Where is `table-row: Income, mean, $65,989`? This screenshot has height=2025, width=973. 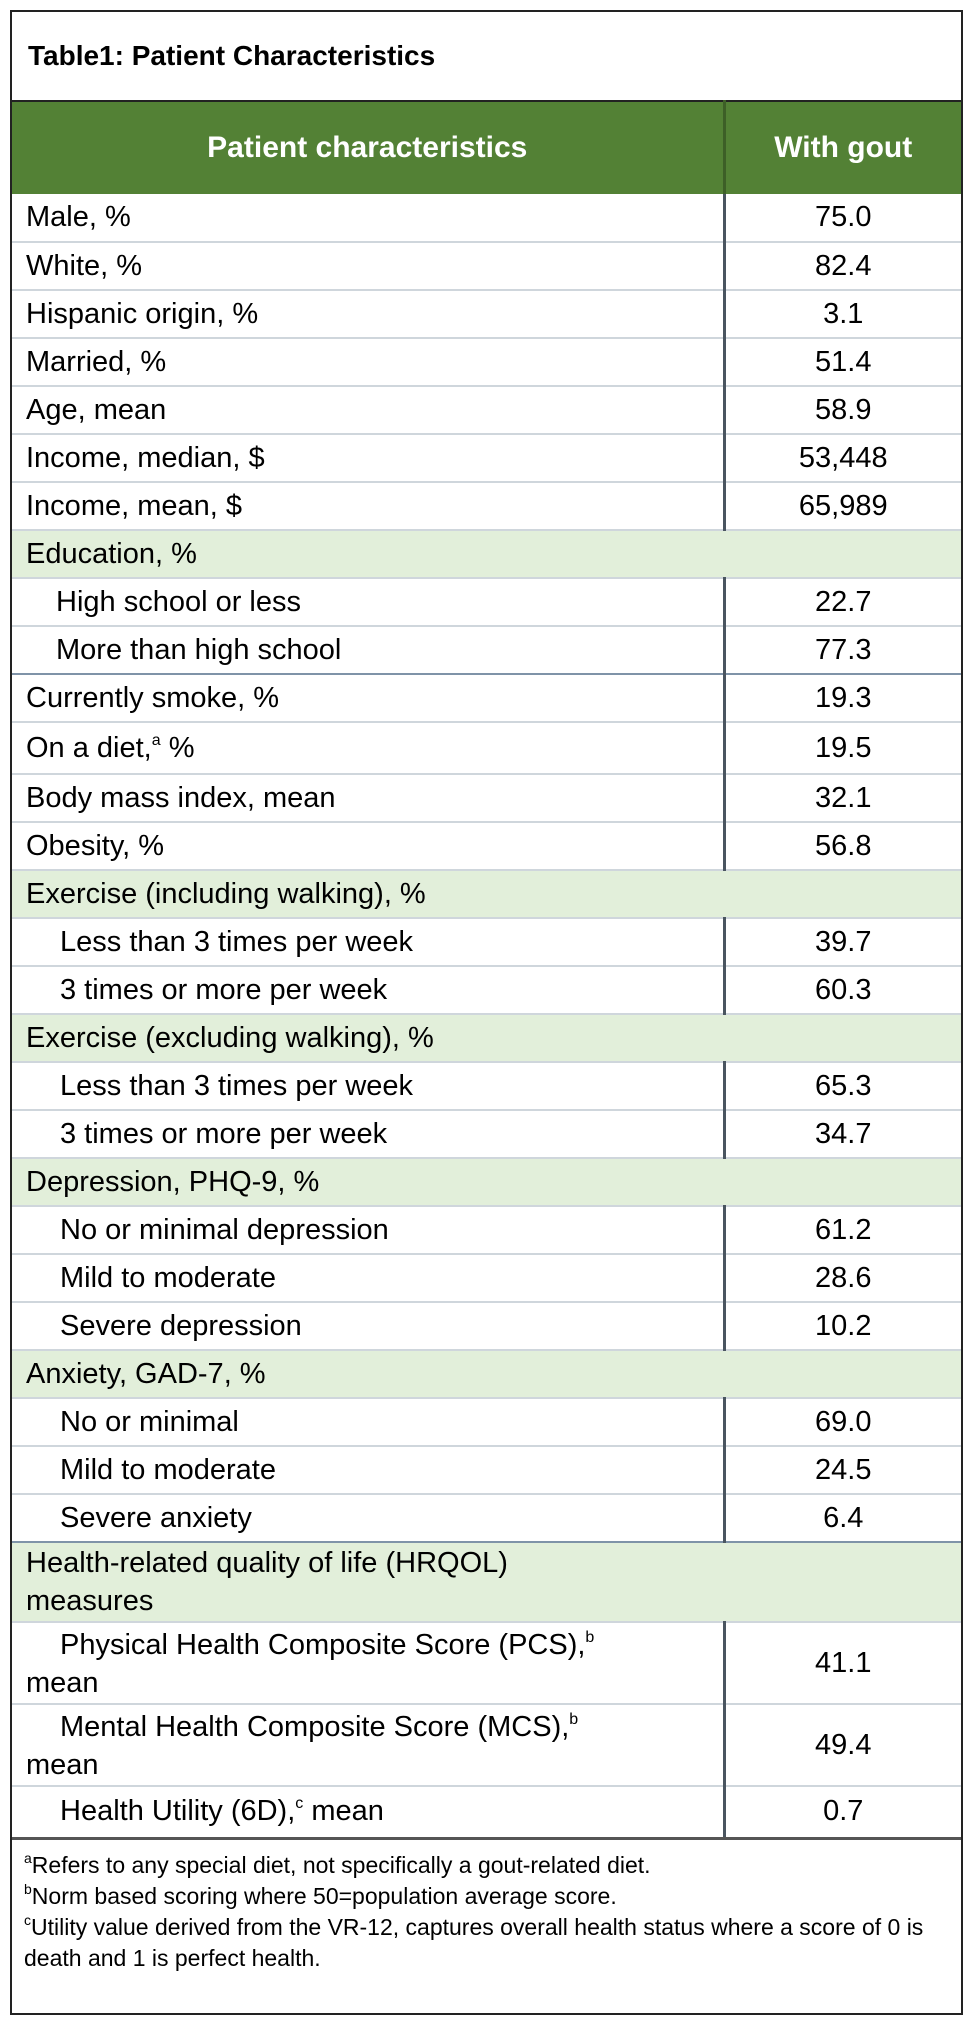 table-row: Income, mean, $65,989 is located at coordinates (486, 506).